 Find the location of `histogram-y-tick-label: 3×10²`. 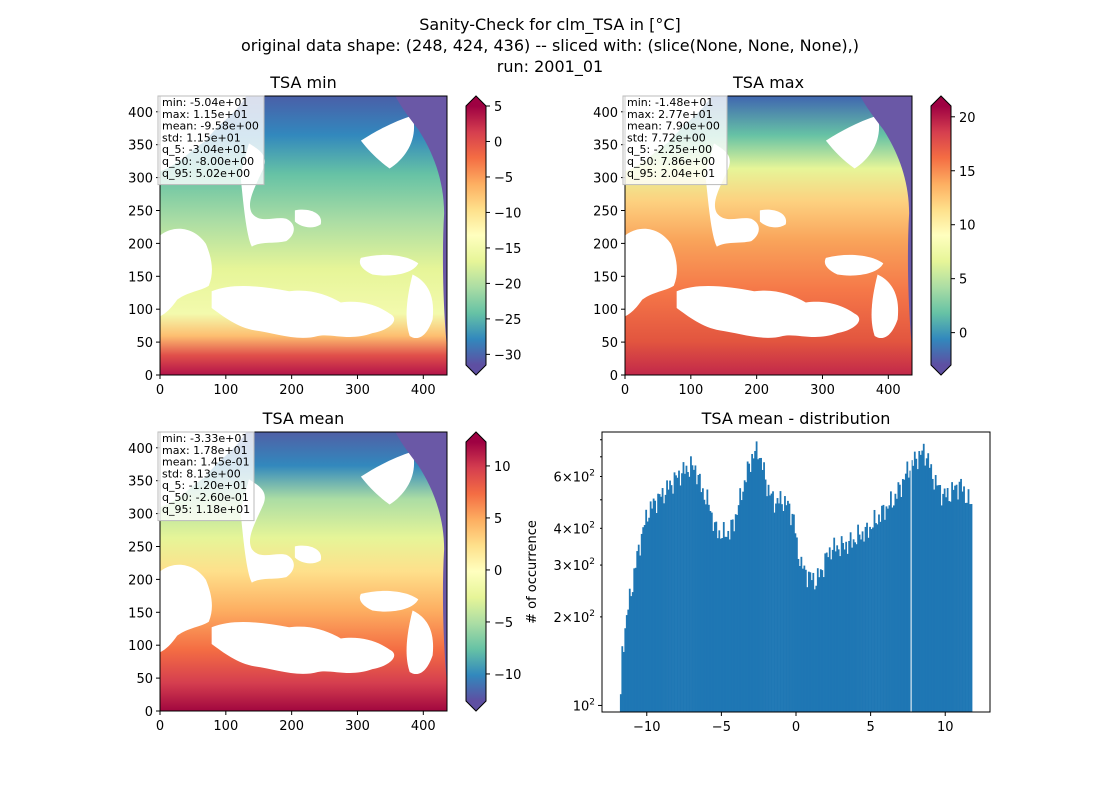

histogram-y-tick-label: 3×10² is located at coordinates (574, 565).